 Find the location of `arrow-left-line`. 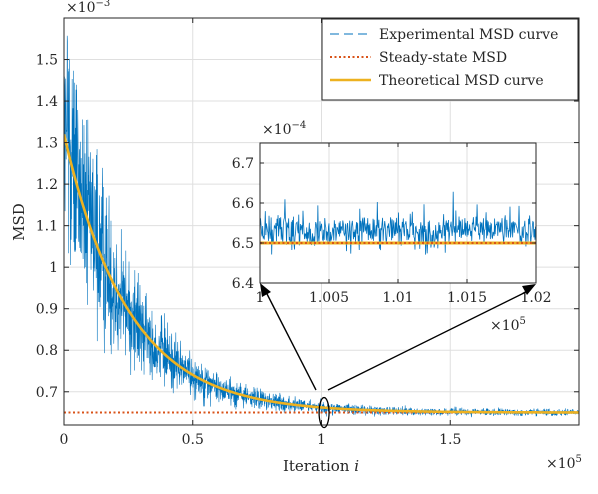

arrow-left-line is located at coordinates (290, 340).